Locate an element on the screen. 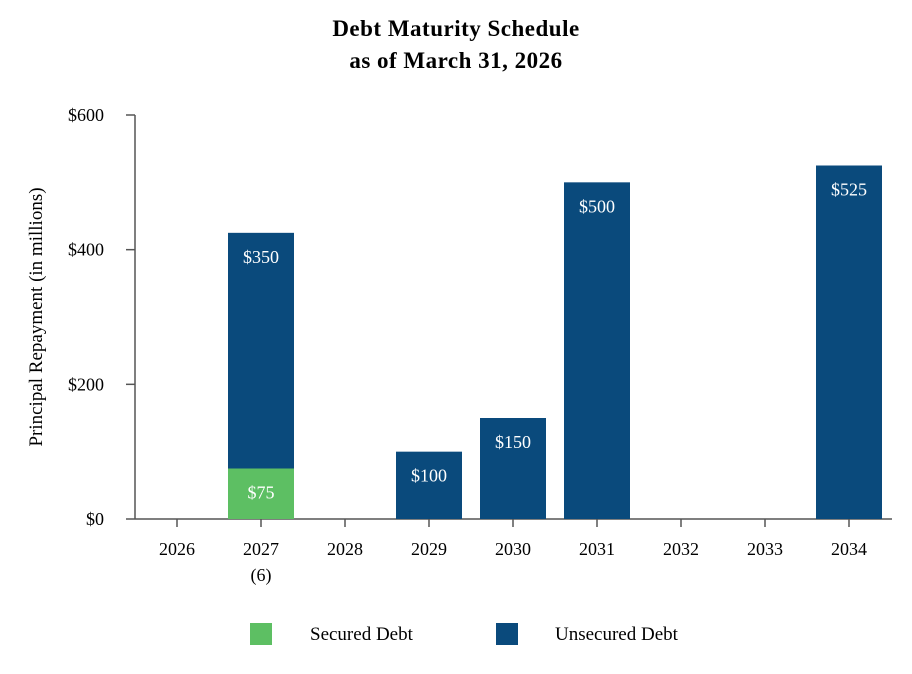 This screenshot has height=674, width=912. x-tick-label: 2026 is located at coordinates (177, 549).